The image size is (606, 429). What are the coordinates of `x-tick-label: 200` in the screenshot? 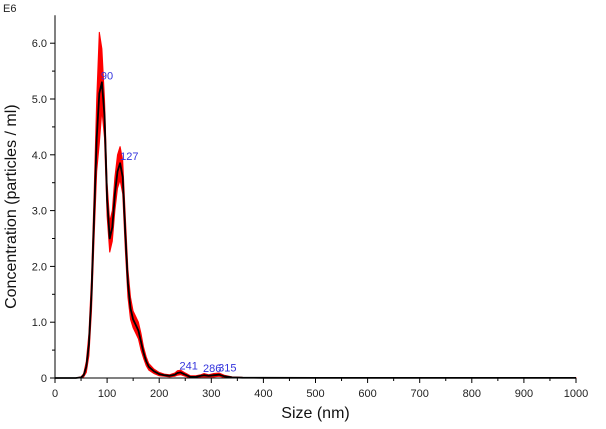 It's located at (159, 394).